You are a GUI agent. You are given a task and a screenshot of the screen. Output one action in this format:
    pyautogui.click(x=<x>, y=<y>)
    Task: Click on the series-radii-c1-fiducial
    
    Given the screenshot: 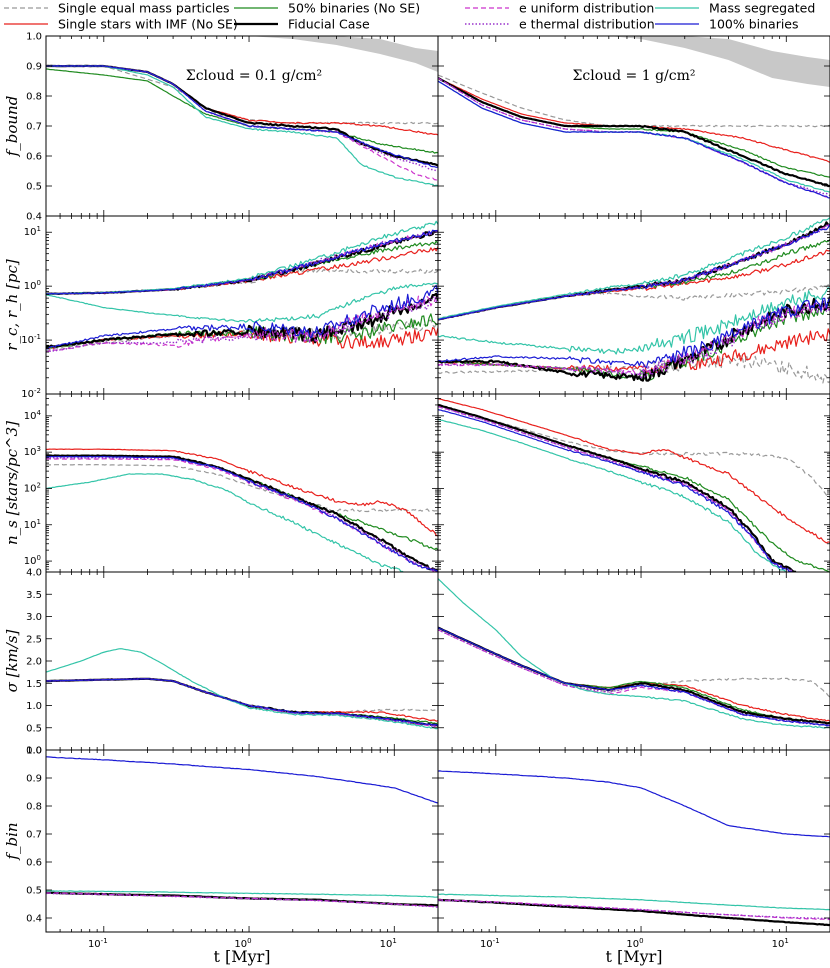 What is the action you would take?
    pyautogui.click(x=634, y=339)
    